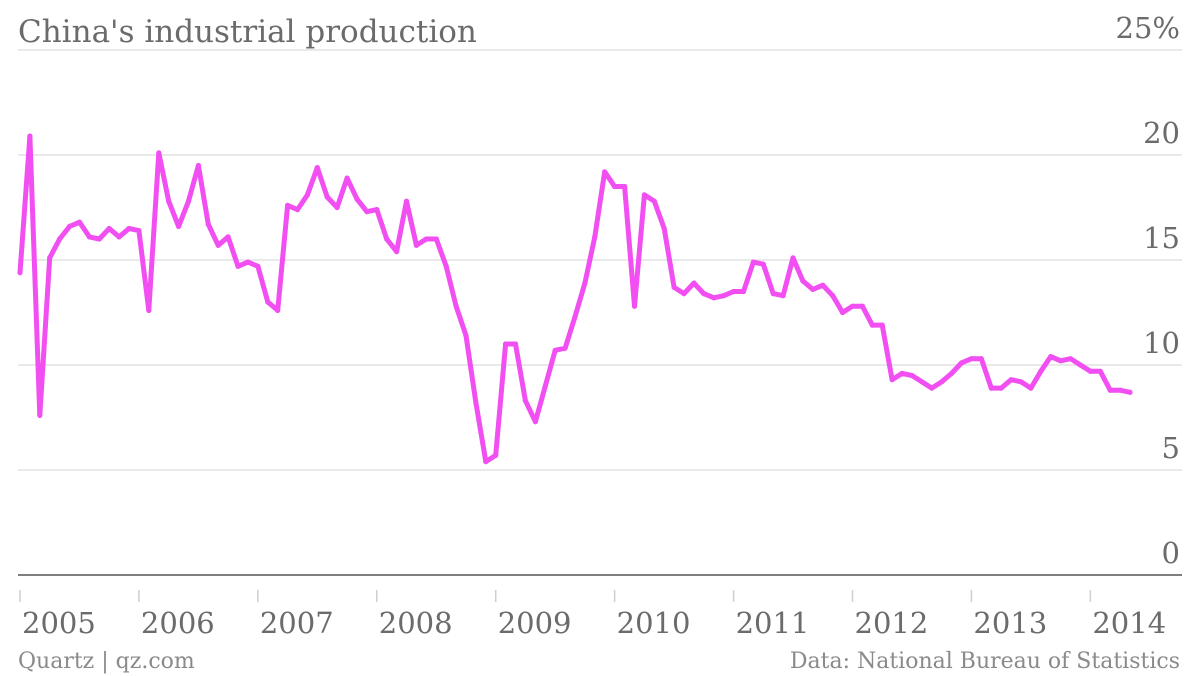  Describe the element at coordinates (535, 623) in the screenshot. I see `x-tick-label-2009: 2009` at that location.